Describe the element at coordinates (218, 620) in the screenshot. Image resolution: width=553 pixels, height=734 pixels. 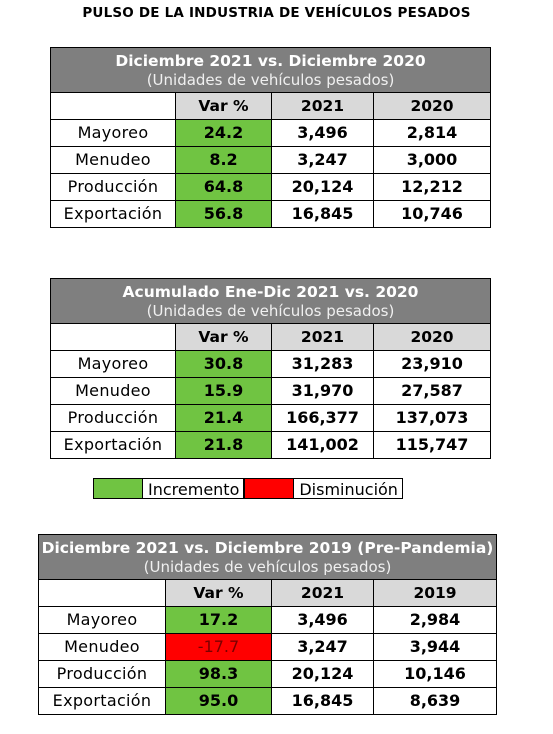
I see `var-cell: 17.2` at that location.